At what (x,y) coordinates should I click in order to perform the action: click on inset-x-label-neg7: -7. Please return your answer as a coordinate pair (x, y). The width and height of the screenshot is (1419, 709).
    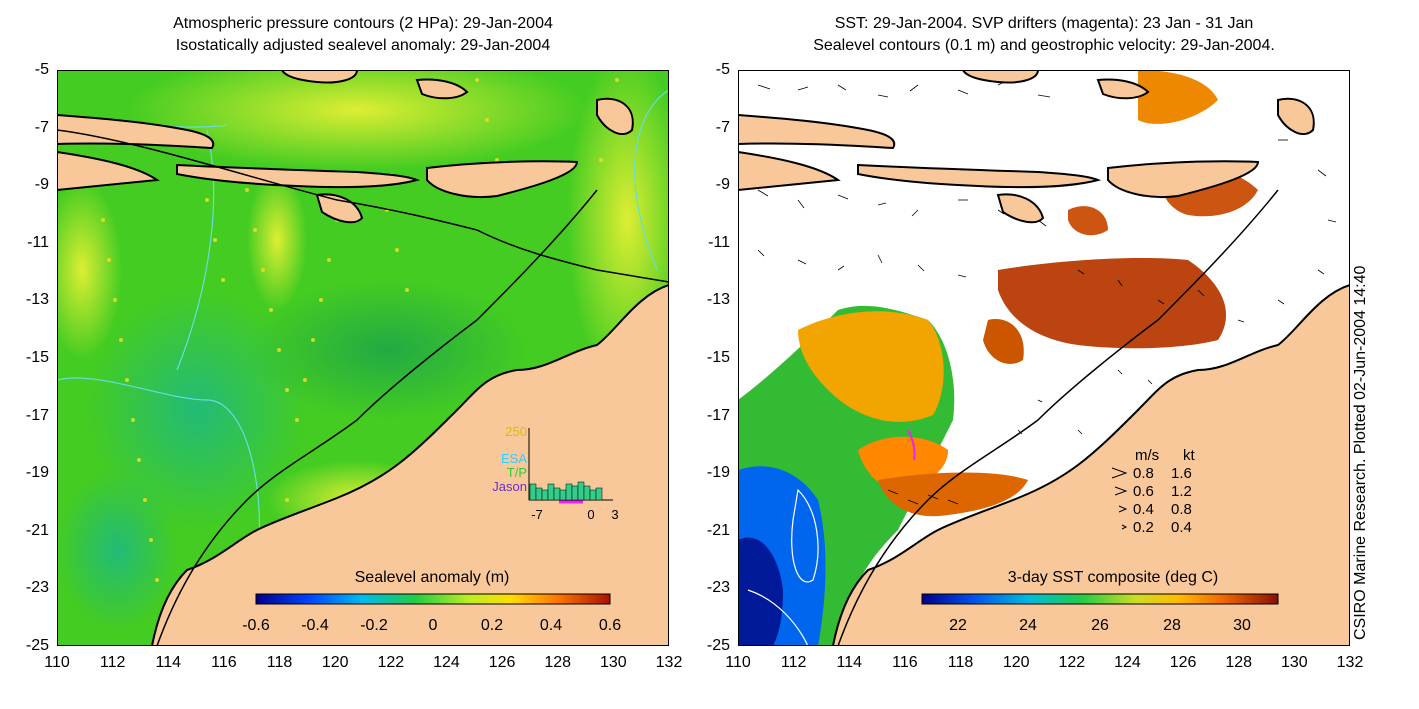
    Looking at the image, I should click on (537, 514).